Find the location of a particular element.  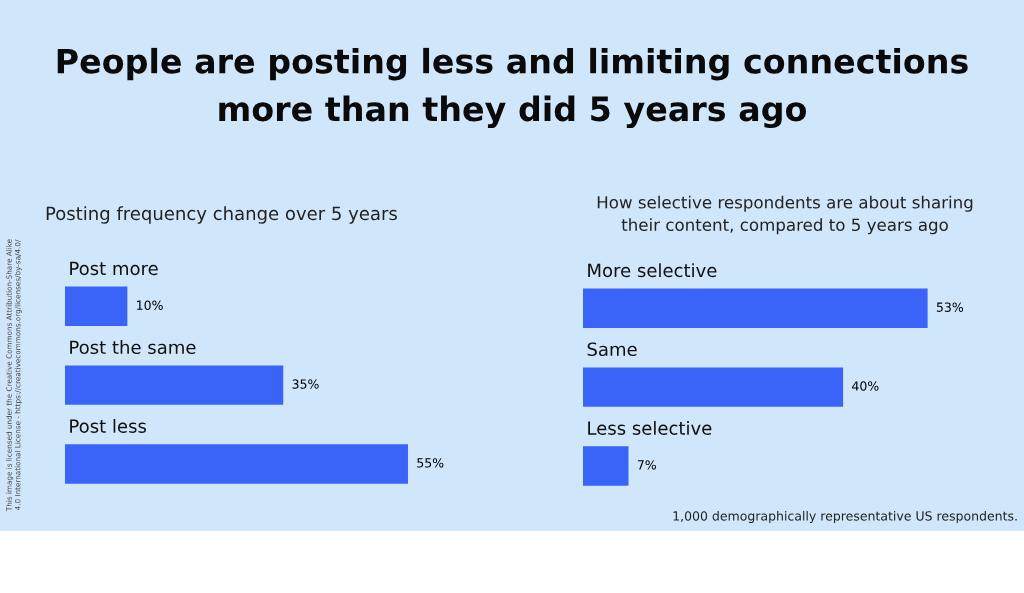

data-label: 35% is located at coordinates (305, 384).